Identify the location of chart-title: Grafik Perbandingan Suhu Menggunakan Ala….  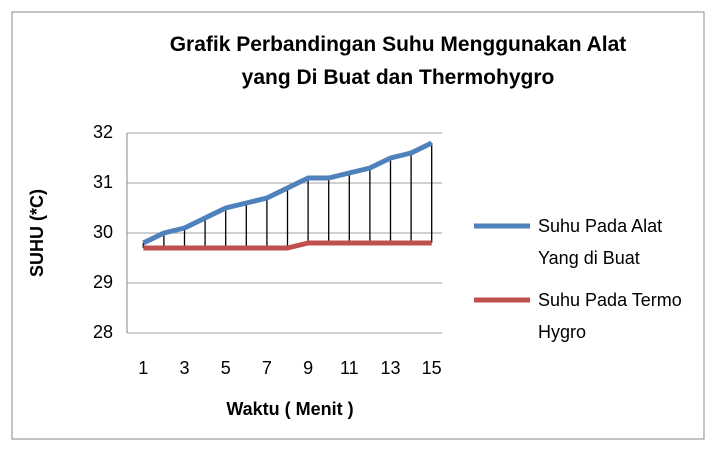
(398, 61).